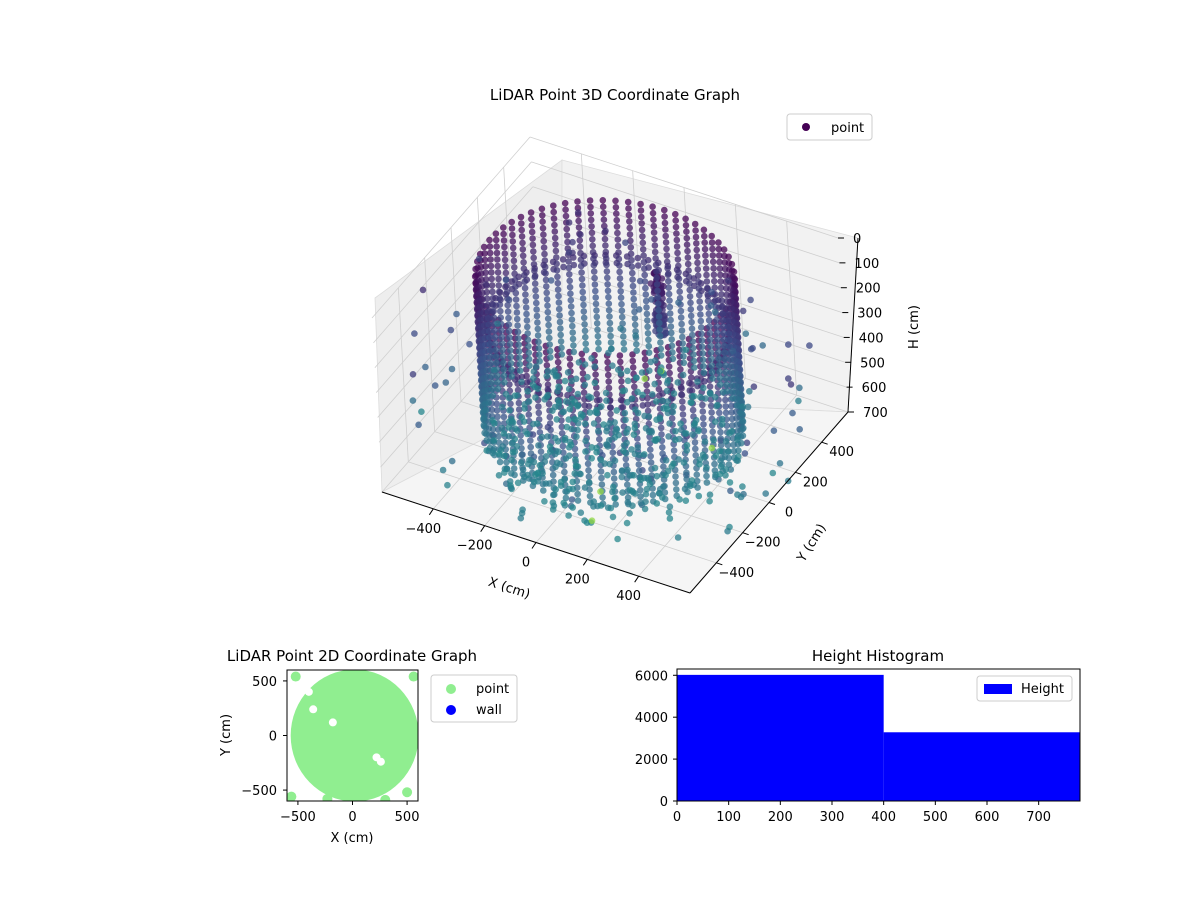 The image size is (1200, 900). Describe the element at coordinates (615, 95) in the screenshot. I see `chart3d-title: LiDAR Point 3D Coordinate Graph` at that location.